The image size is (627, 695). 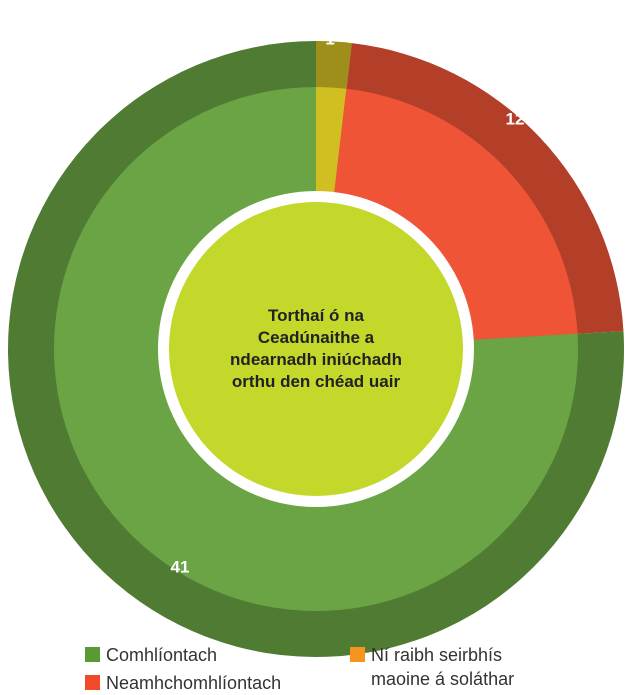 I want to click on legend-item: Ní raibh seirbhís maoine á soláthar, so click(x=435, y=667).